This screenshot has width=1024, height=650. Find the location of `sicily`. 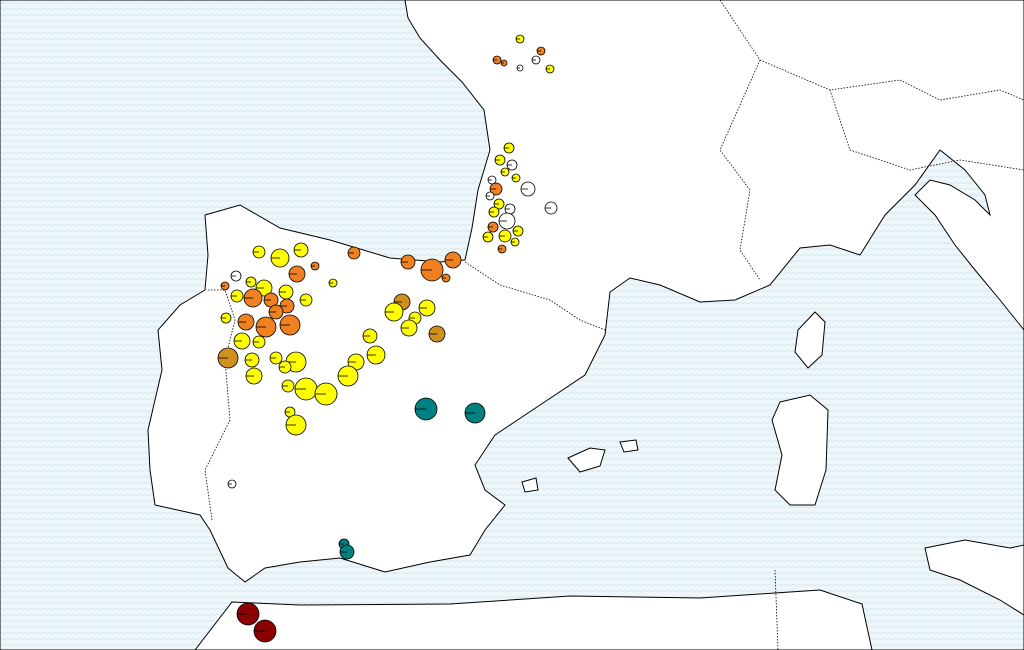

sicily is located at coordinates (974, 577).